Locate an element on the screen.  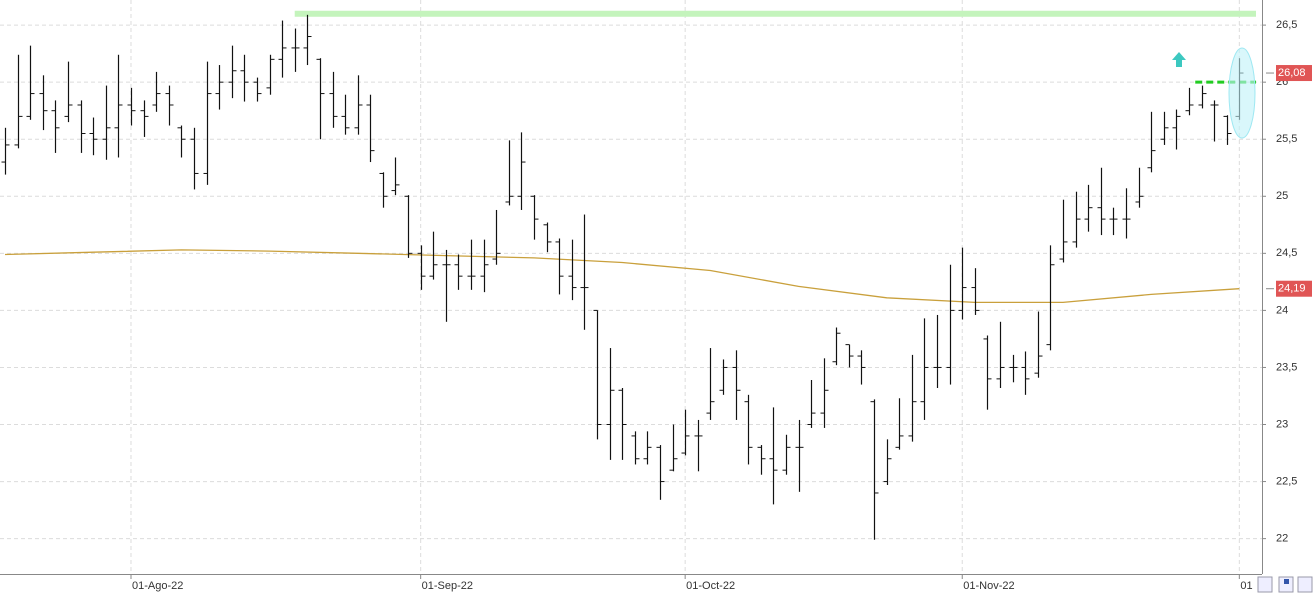
y-tick-label: 23,5 is located at coordinates (1286, 367).